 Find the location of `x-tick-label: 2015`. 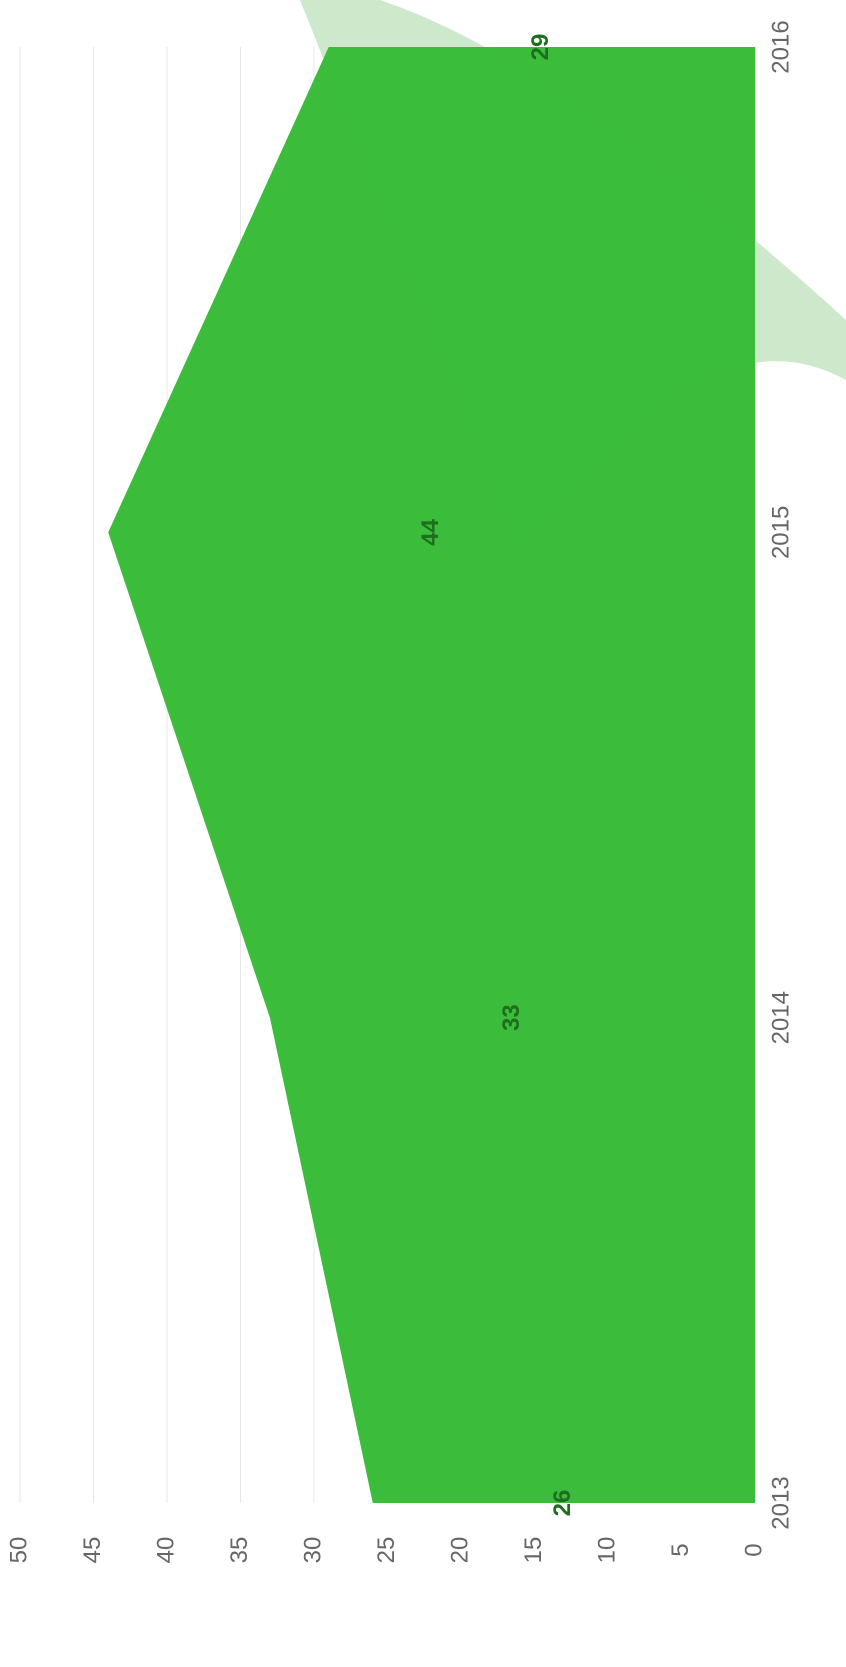

x-tick-label: 2015 is located at coordinates (780, 532).